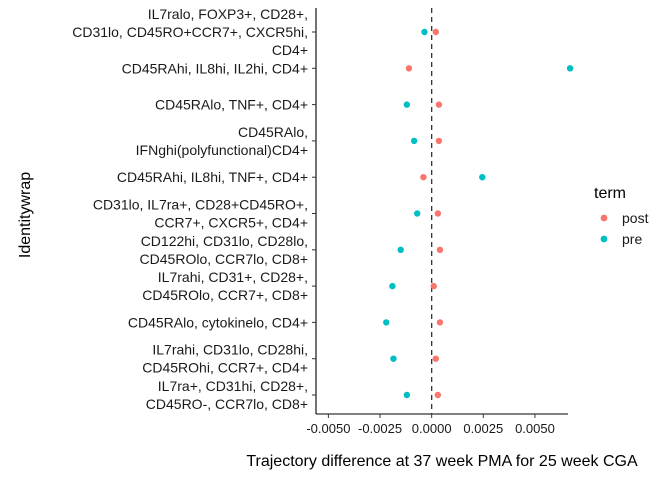 The height and width of the screenshot is (480, 672). What do you see at coordinates (224, 259) in the screenshot?
I see `y-tick-label: CD45ROlo, CCR7lo, CD8+` at bounding box center [224, 259].